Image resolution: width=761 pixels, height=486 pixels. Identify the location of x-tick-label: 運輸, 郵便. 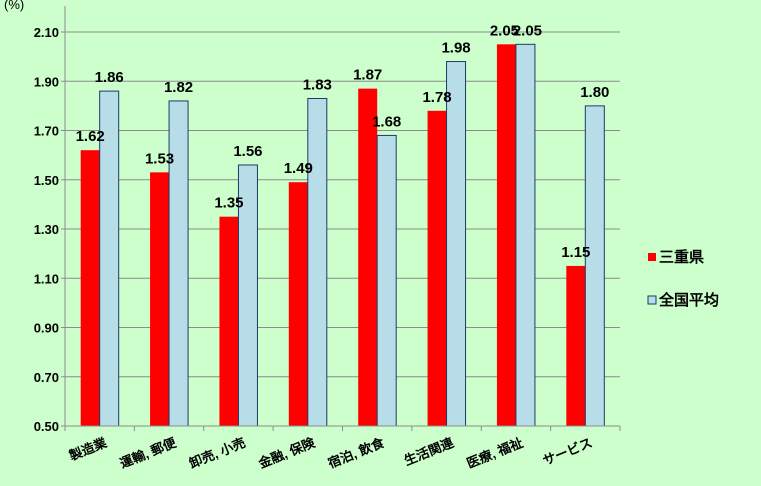
(148, 453).